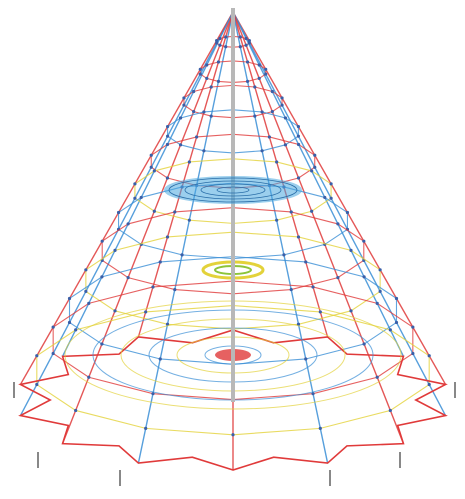  I want to click on platform-ring, so click(233, 190).